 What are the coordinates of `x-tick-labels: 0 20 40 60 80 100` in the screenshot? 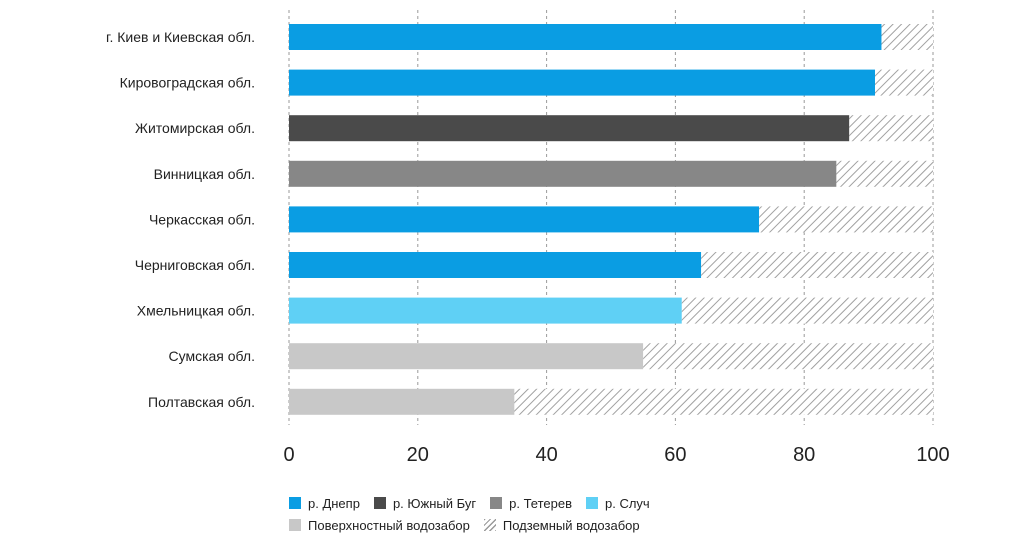 It's located at (616, 455).